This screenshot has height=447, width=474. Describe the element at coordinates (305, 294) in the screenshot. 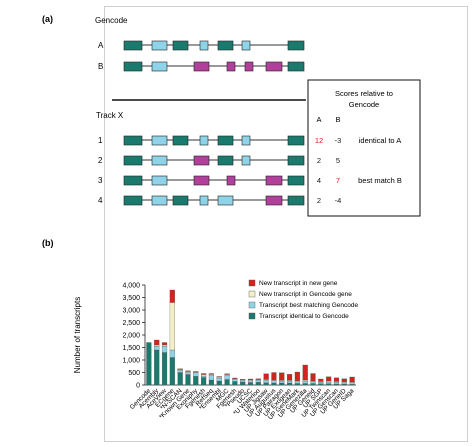

I see `legend-label: New transcript in Gencode gene` at that location.